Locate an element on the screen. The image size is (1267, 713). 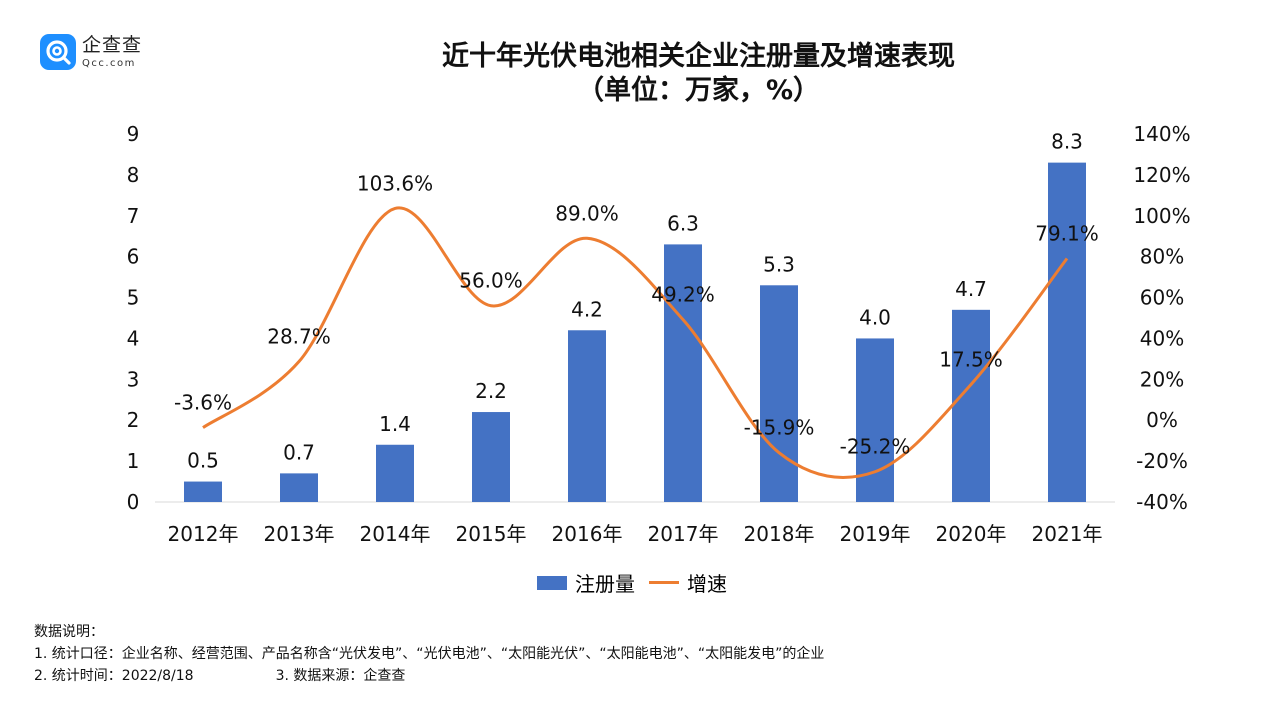
bar-value-label: 2.2 is located at coordinates (491, 391).